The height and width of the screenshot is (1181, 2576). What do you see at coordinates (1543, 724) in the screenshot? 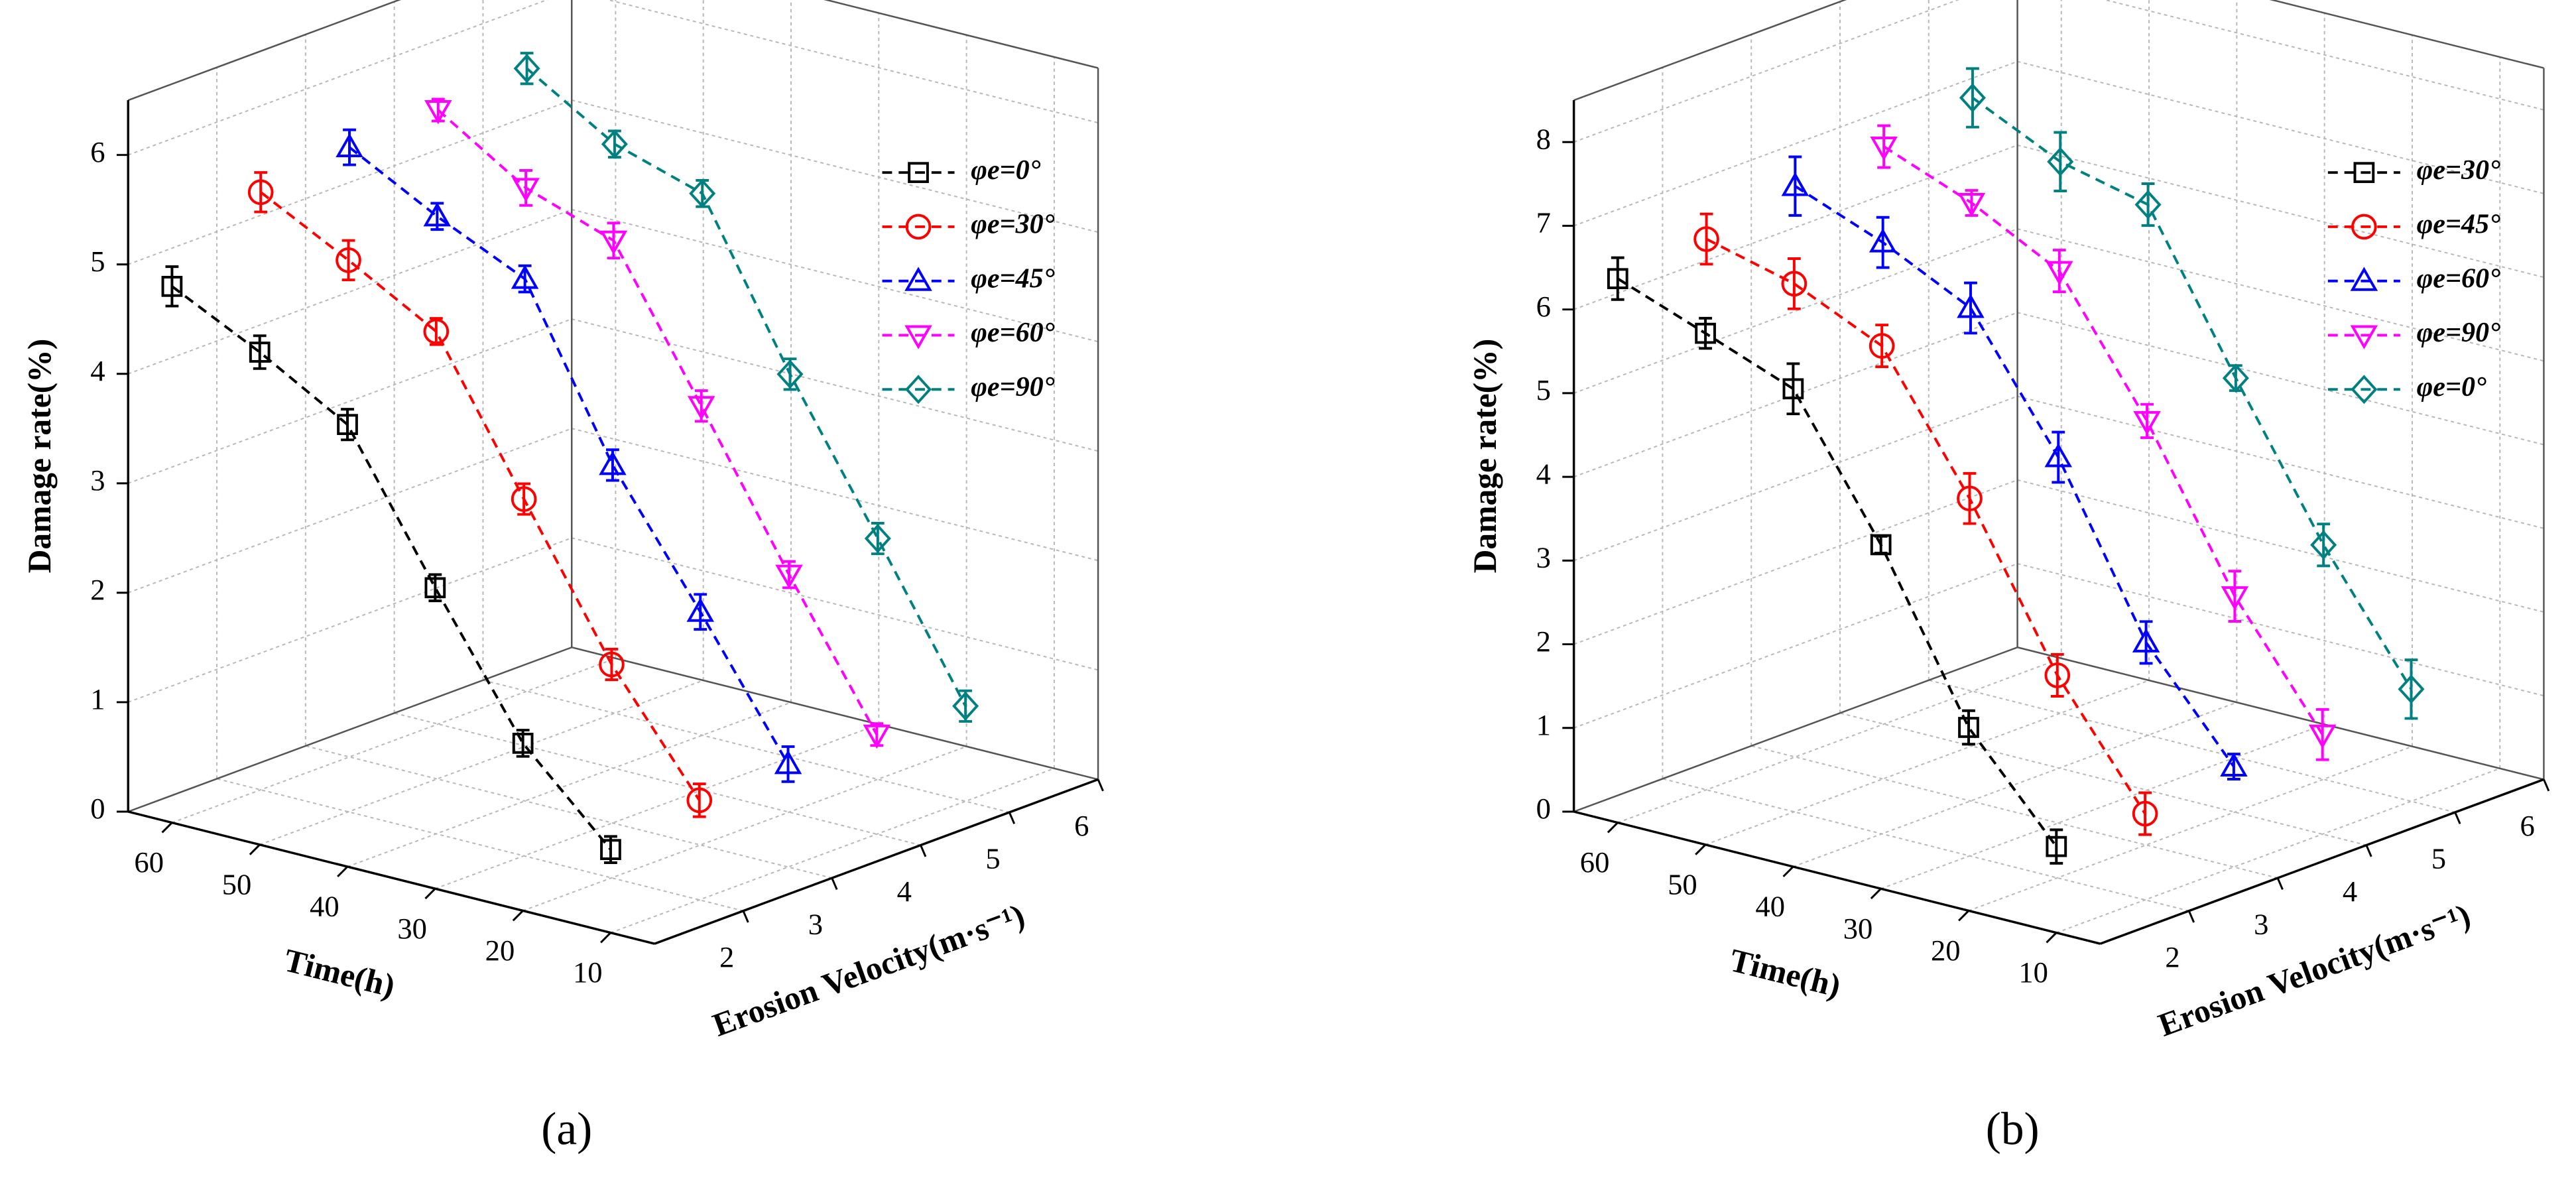
I see `z-tick-label: 1` at bounding box center [1543, 724].